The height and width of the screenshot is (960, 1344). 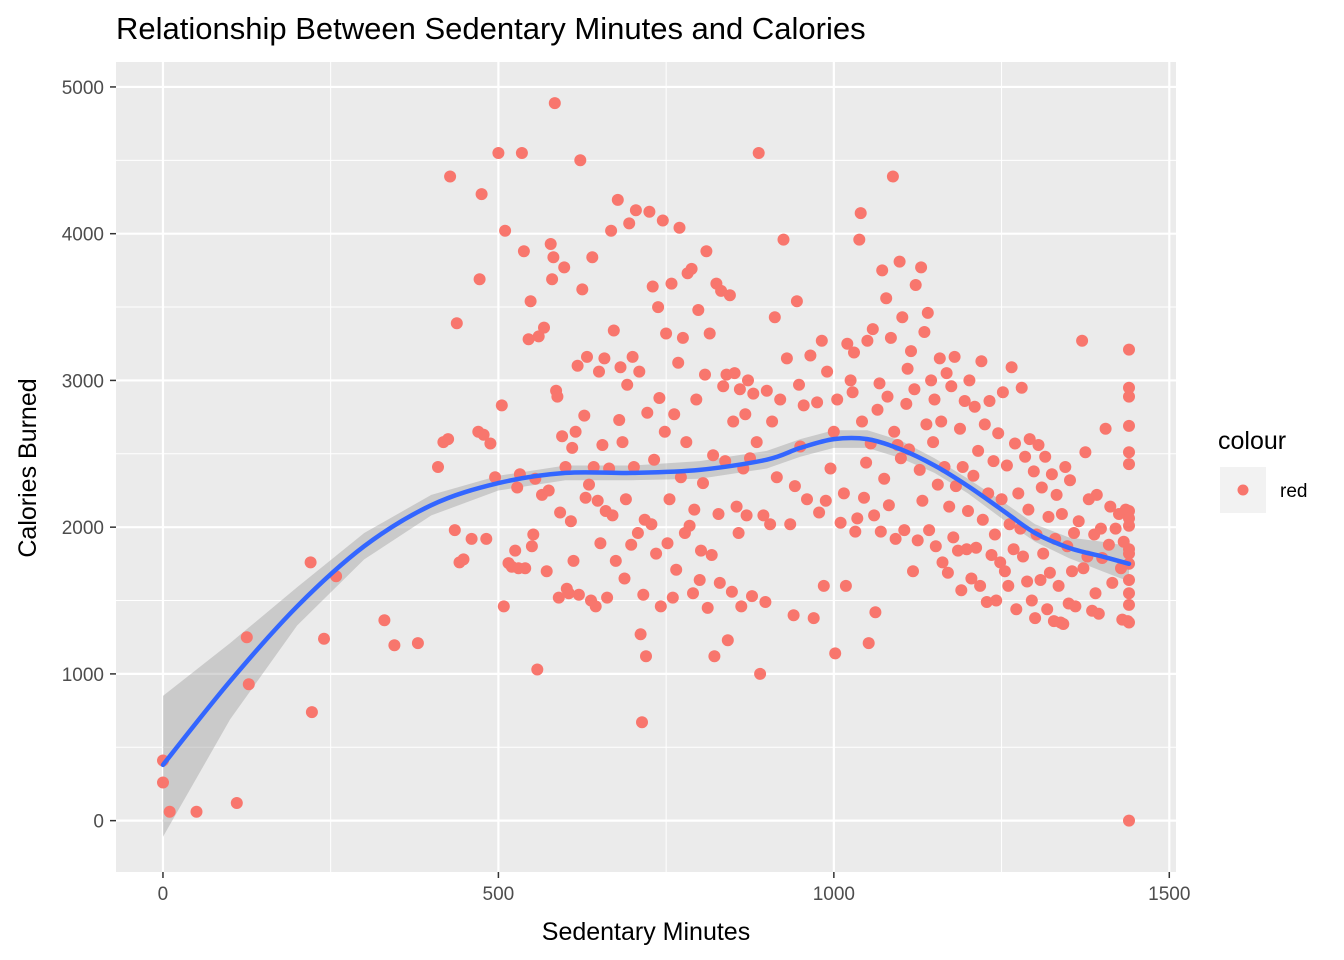 I want to click on x-tick-label: 0, so click(x=163, y=894).